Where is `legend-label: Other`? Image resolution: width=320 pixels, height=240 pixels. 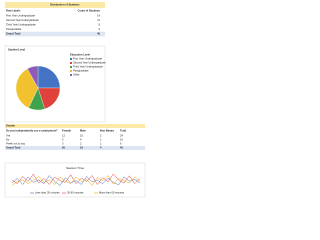
legend-label: Other is located at coordinates (76, 75).